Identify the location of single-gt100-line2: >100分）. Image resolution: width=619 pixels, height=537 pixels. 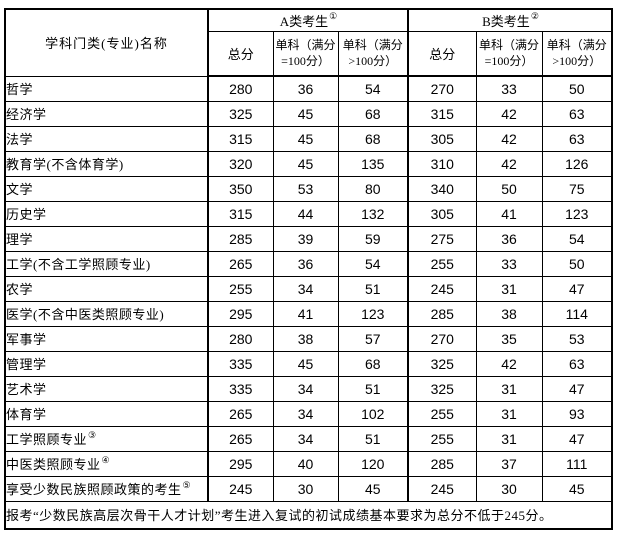
(577, 61).